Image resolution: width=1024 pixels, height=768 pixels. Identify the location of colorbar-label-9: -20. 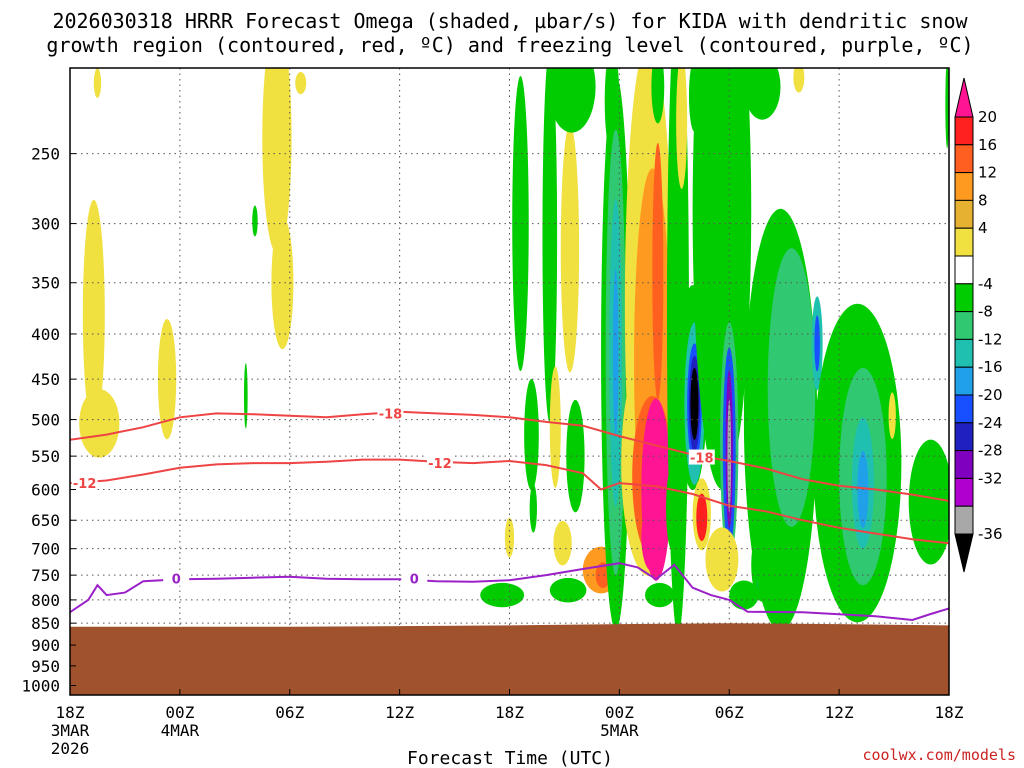
(990, 395).